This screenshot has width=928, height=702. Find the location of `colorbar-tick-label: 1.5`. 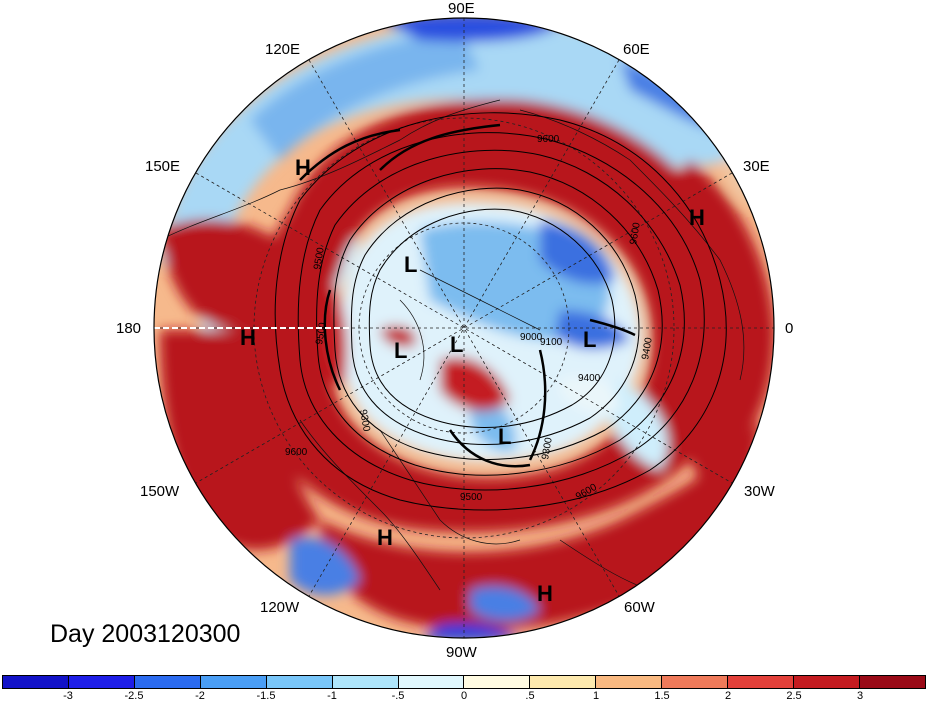

colorbar-tick-label: 1.5 is located at coordinates (662, 696).